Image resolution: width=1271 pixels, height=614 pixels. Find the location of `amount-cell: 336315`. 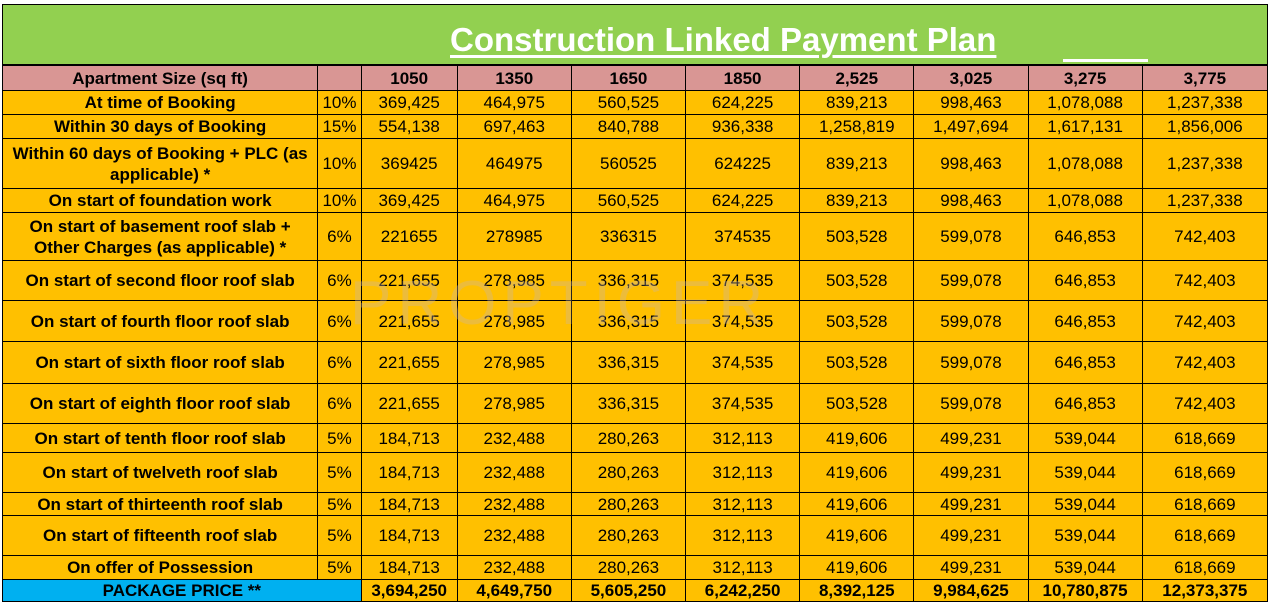

amount-cell: 336315 is located at coordinates (628, 236).